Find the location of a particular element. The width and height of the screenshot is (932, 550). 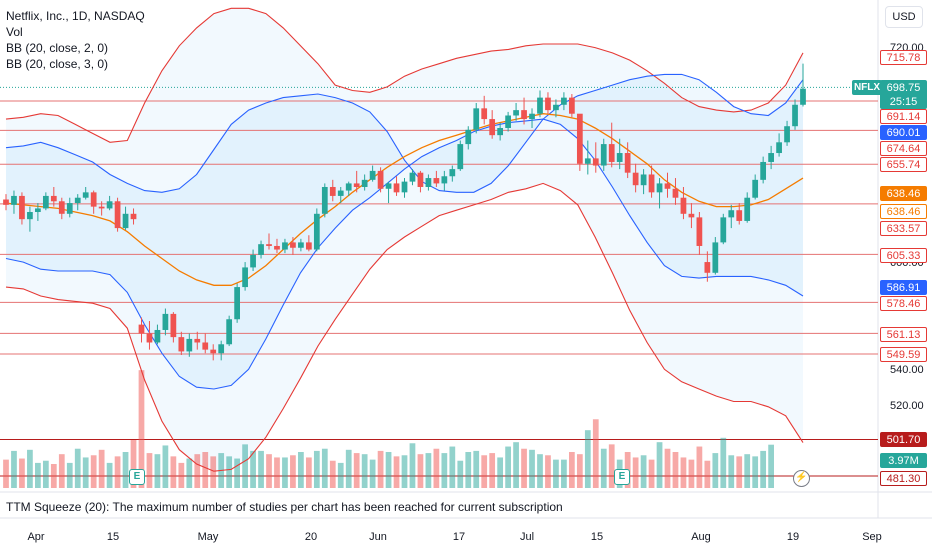

x-tick-label: 20 is located at coordinates (311, 537).